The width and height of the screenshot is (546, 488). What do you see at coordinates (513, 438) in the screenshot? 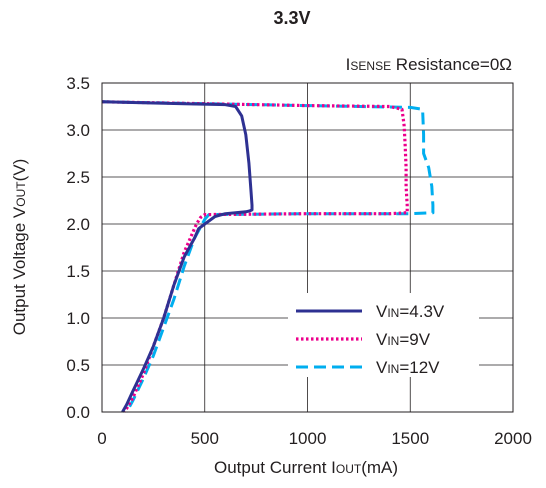
I see `x-tick-label: 2000` at bounding box center [513, 438].